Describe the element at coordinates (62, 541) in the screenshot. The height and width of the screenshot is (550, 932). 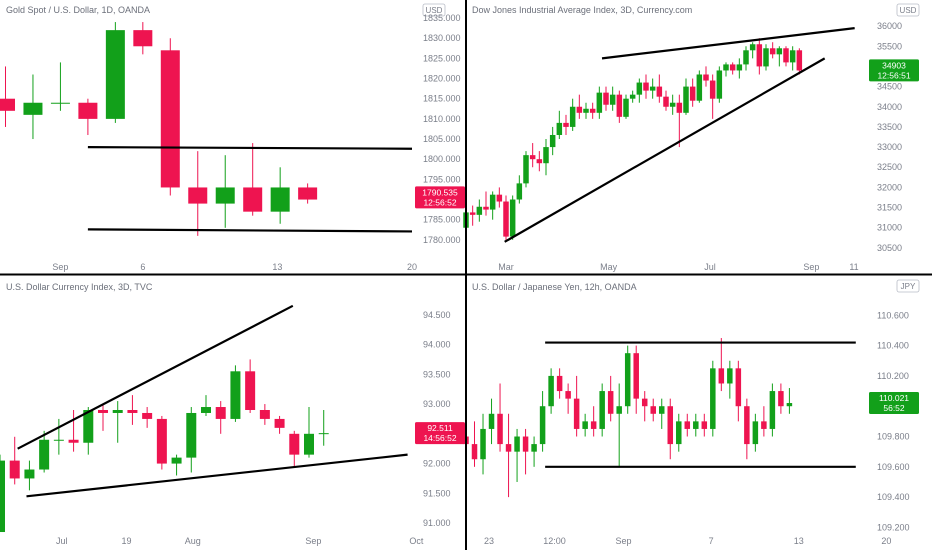
I see `x-tick-label: Jul` at that location.